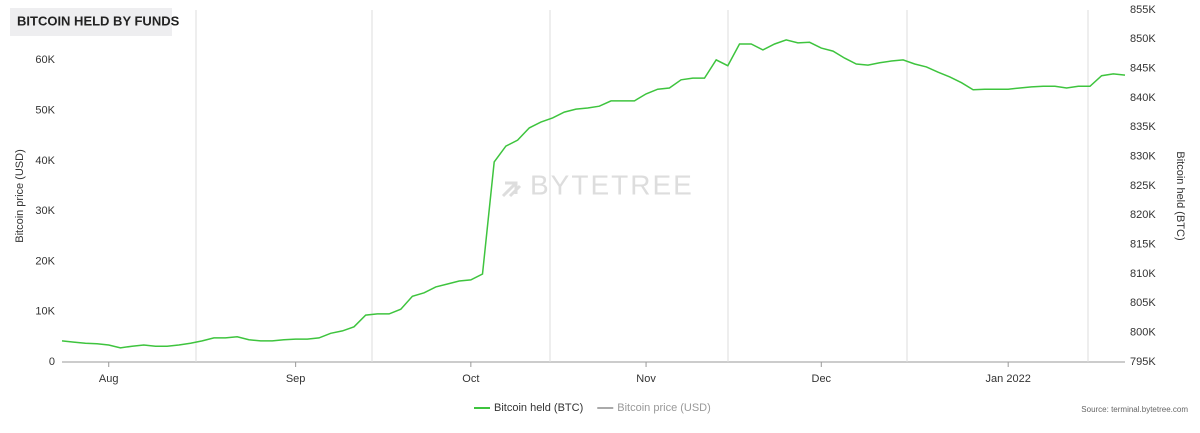 The height and width of the screenshot is (433, 1200). Describe the element at coordinates (1143, 157) in the screenshot. I see `y2-tick-label: 830K` at that location.